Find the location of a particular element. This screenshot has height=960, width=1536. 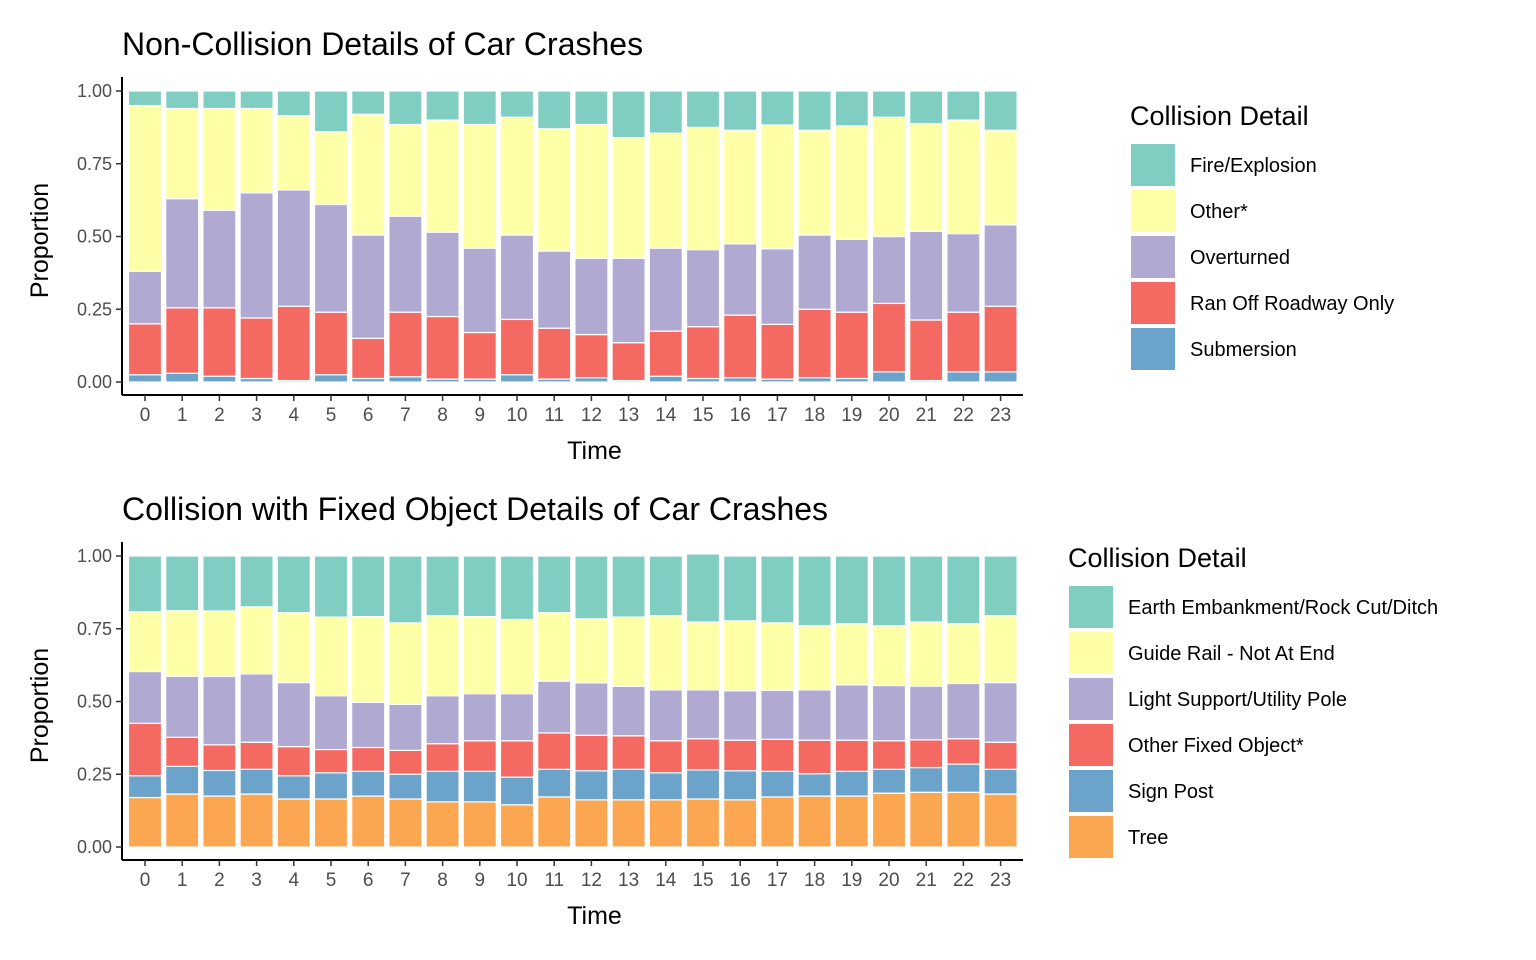

legend-label: Overturned is located at coordinates (1240, 258).